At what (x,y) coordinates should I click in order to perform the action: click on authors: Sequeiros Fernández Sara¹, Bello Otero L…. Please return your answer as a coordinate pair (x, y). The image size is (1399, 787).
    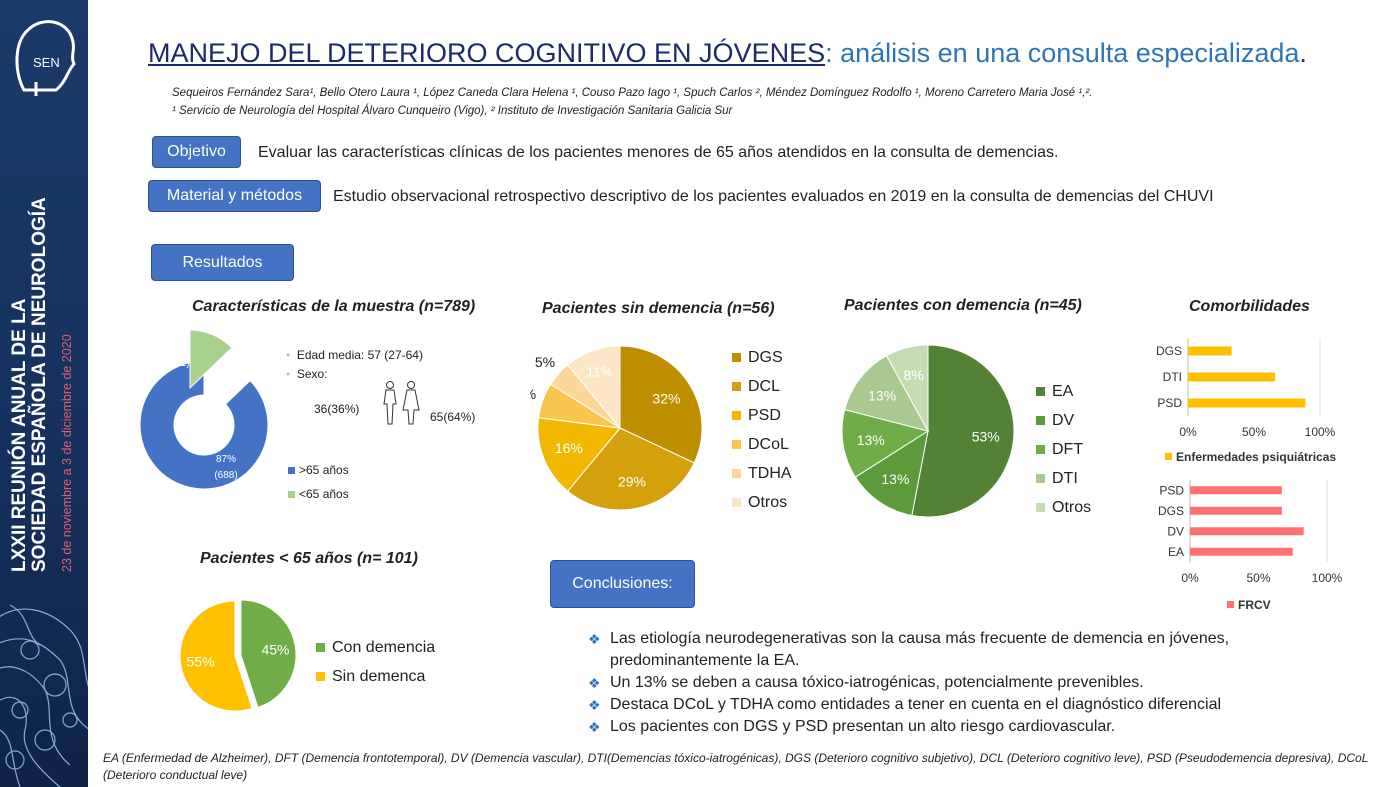
    Looking at the image, I should click on (632, 102).